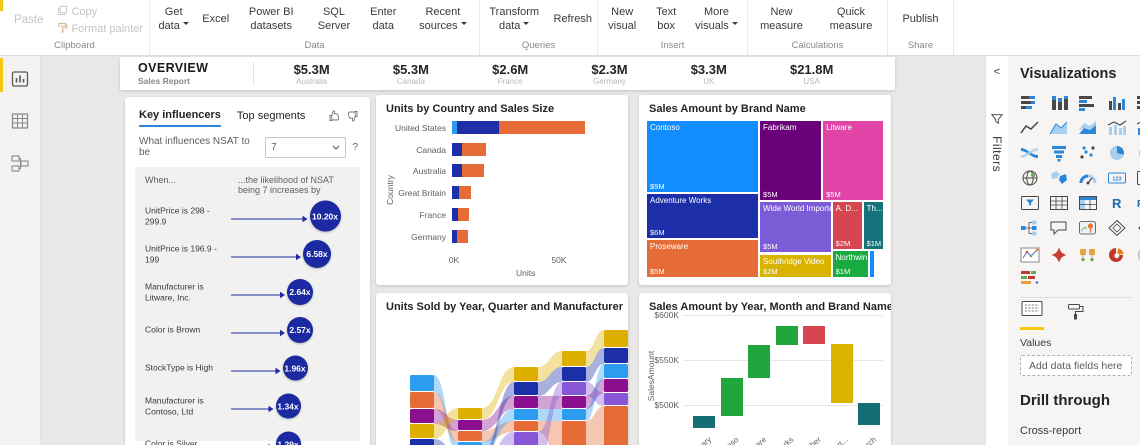 The image size is (1140, 445). Describe the element at coordinates (247, 435) in the screenshot. I see `influencer-row: Color is Silver 1.29x` at that location.